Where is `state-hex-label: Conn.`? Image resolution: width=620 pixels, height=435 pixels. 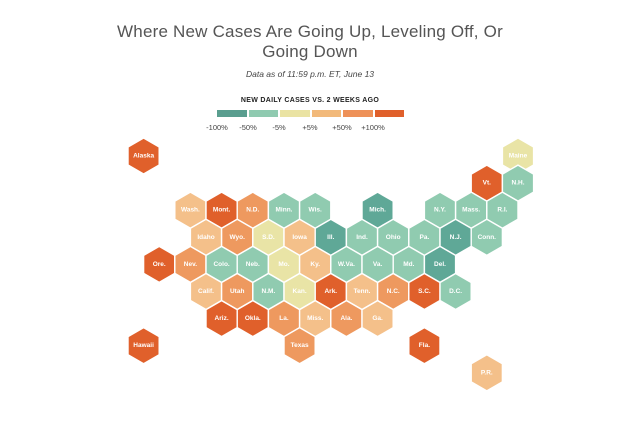
state-hex-label: Conn. is located at coordinates (487, 237).